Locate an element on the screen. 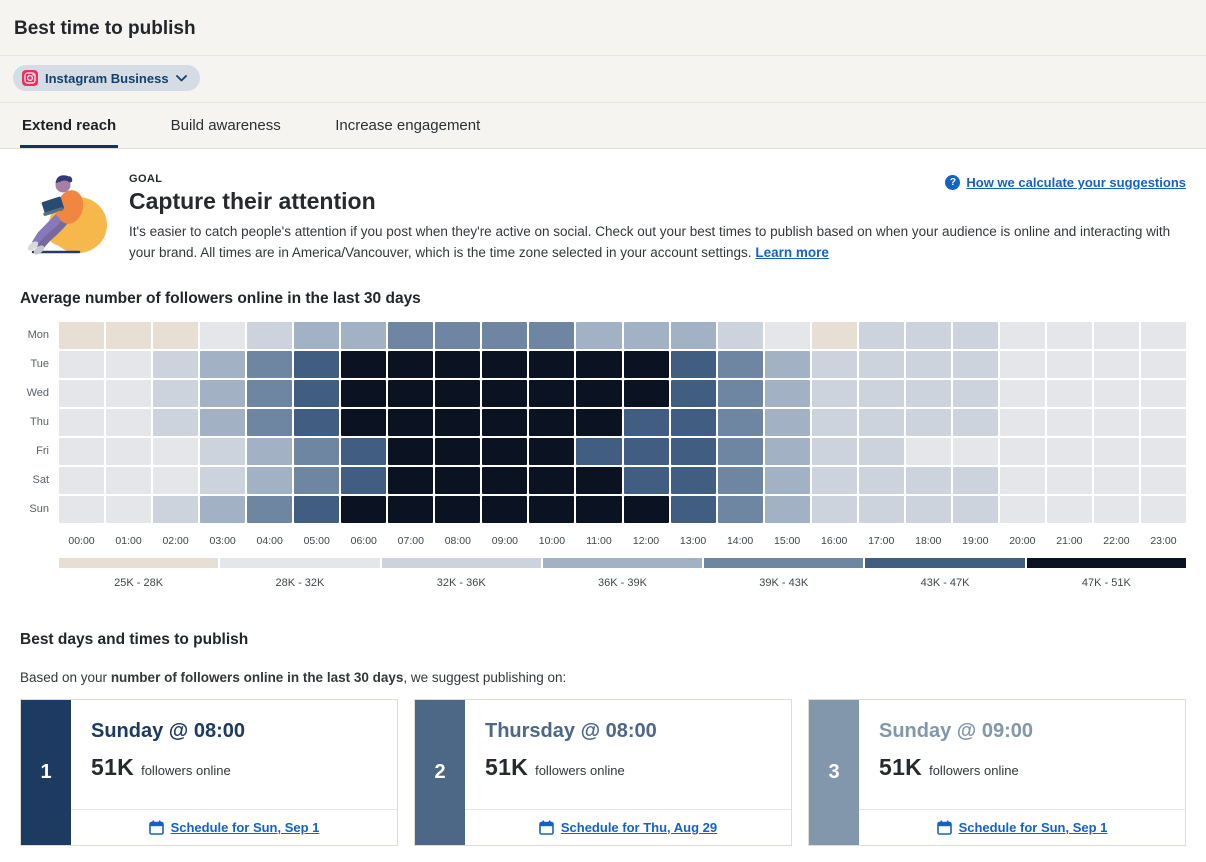 The height and width of the screenshot is (862, 1206). schedule-link-label: Schedule for Thu, Aug 29 is located at coordinates (639, 827).